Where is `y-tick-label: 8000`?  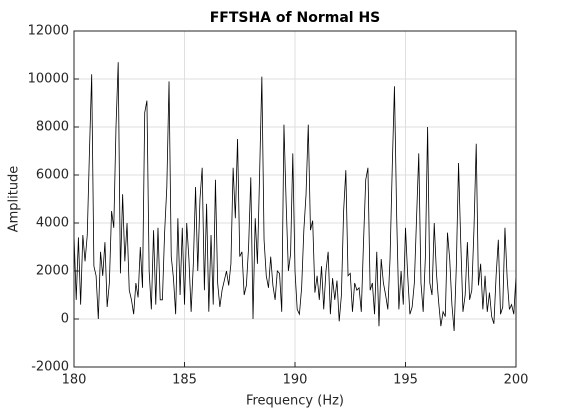
y-tick-label: 8000 is located at coordinates (52, 127).